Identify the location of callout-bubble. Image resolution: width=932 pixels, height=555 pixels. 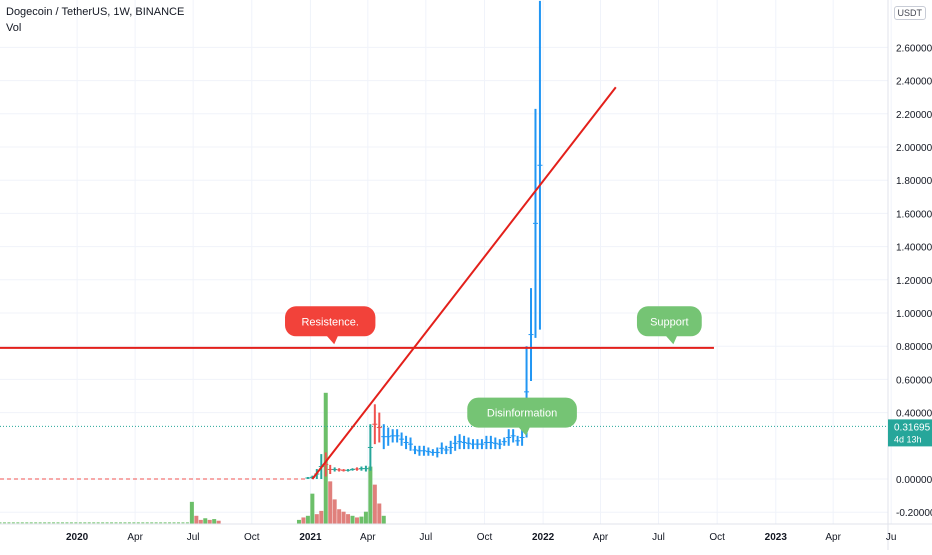
(330, 321).